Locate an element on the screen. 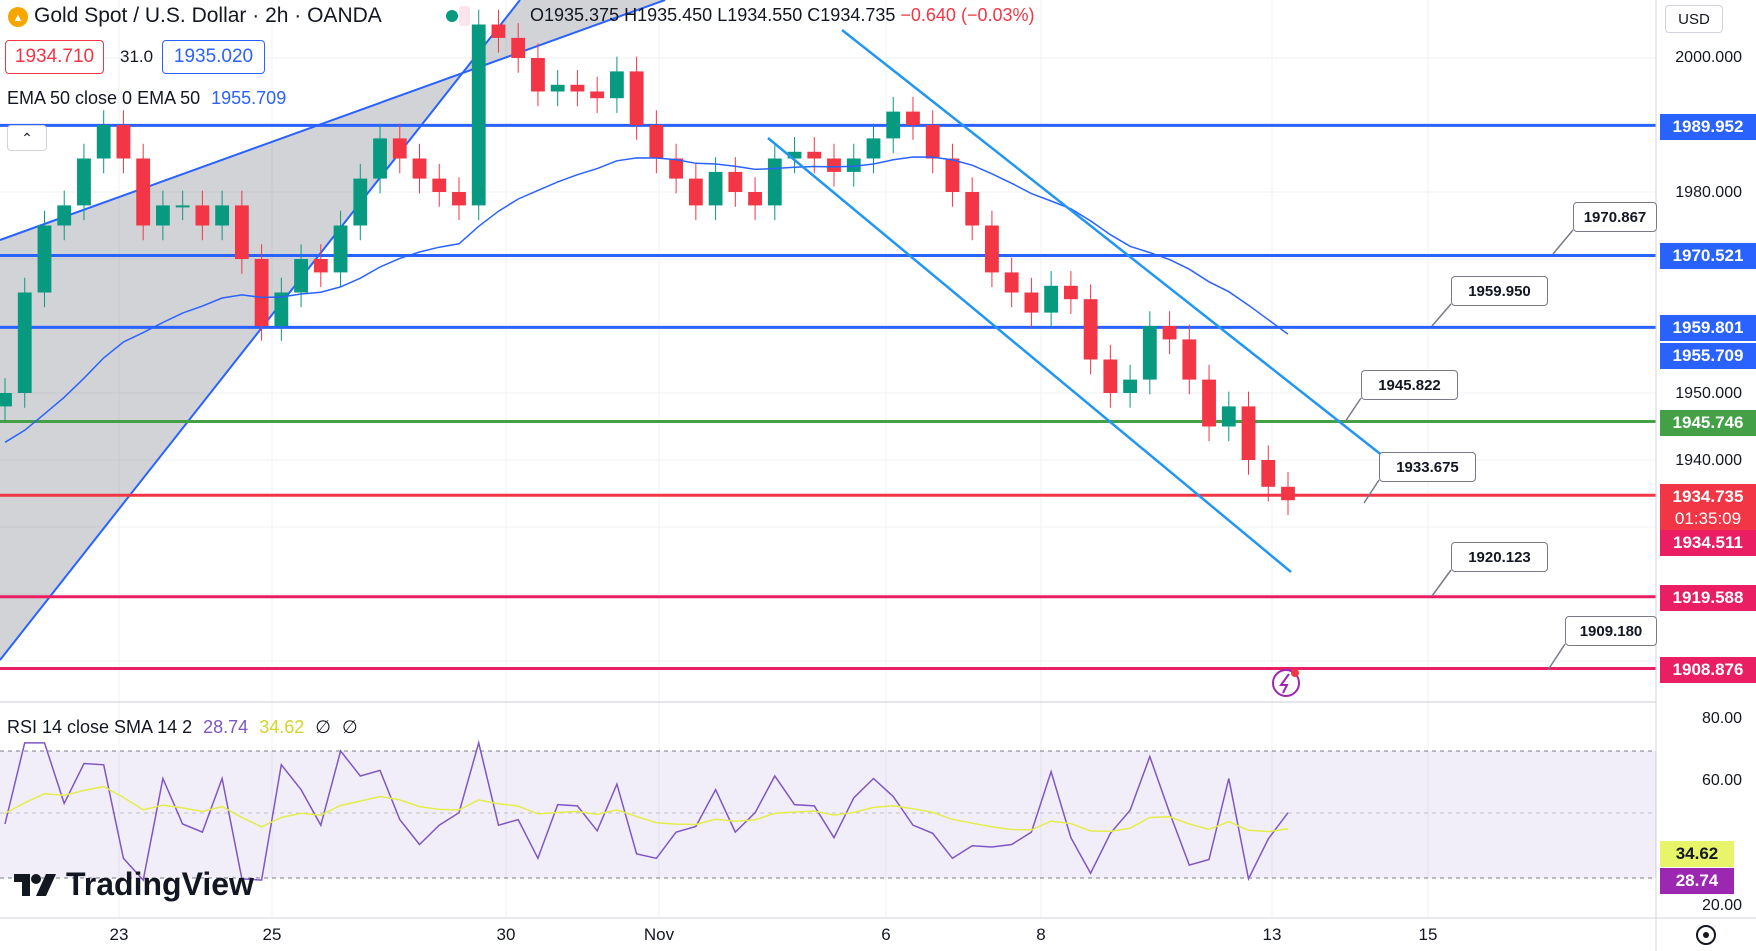 Image resolution: width=1756 pixels, height=951 pixels. time-axis-label: Nov is located at coordinates (659, 934).